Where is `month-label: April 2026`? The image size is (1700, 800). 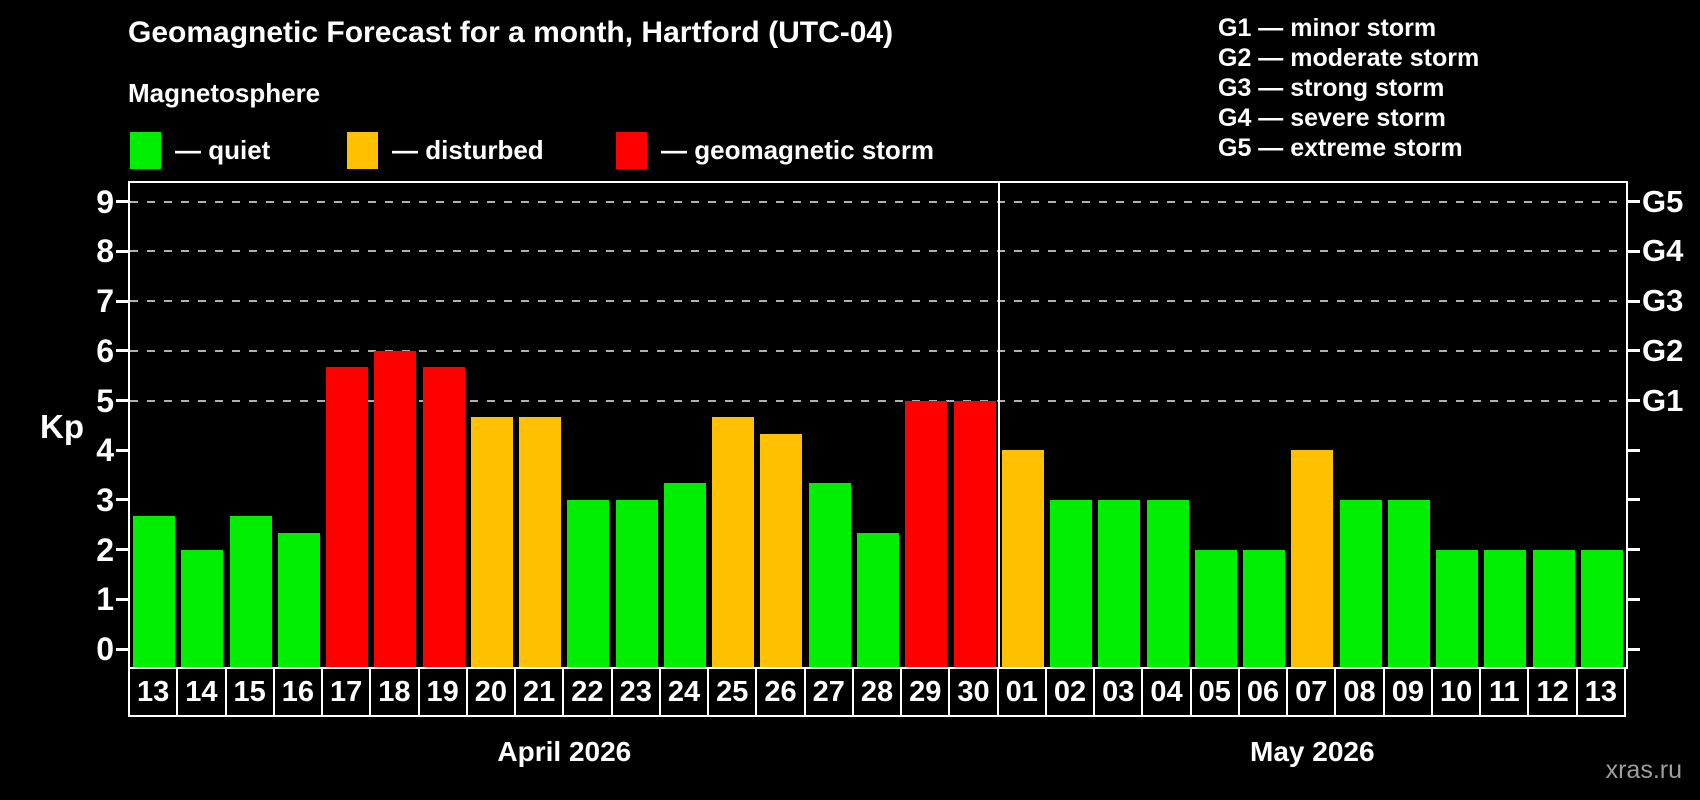
month-label: April 2026 is located at coordinates (564, 751).